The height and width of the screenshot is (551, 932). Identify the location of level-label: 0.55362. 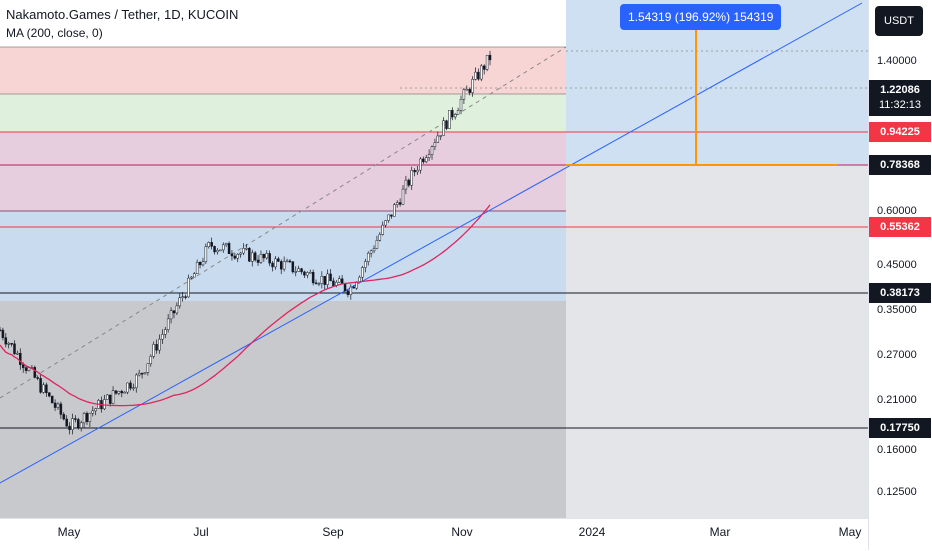
(900, 227).